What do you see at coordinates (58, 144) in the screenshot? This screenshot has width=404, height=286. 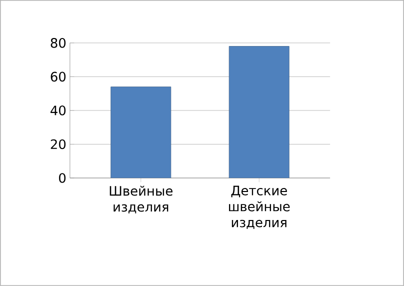 I see `y-tick-label: 20` at bounding box center [58, 144].